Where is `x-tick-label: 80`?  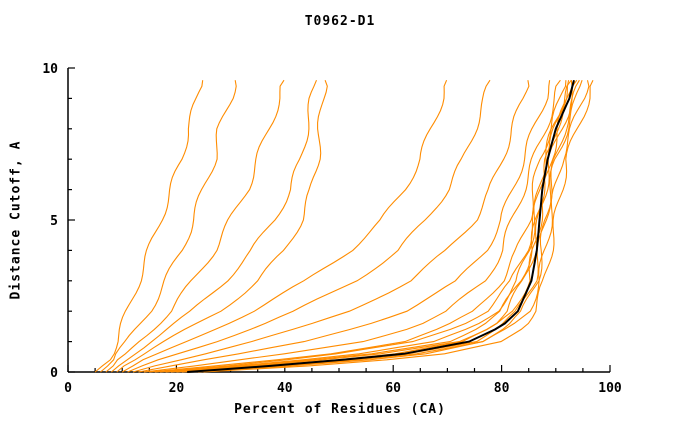
x-tick-label: 80 is located at coordinates (502, 388).